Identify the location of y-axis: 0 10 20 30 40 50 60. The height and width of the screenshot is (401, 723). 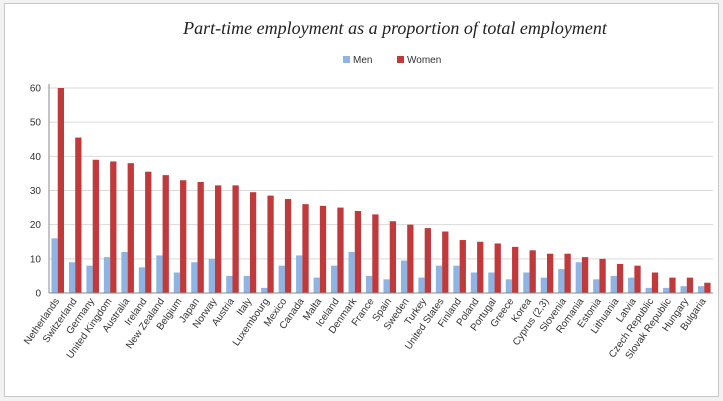
(40, 192).